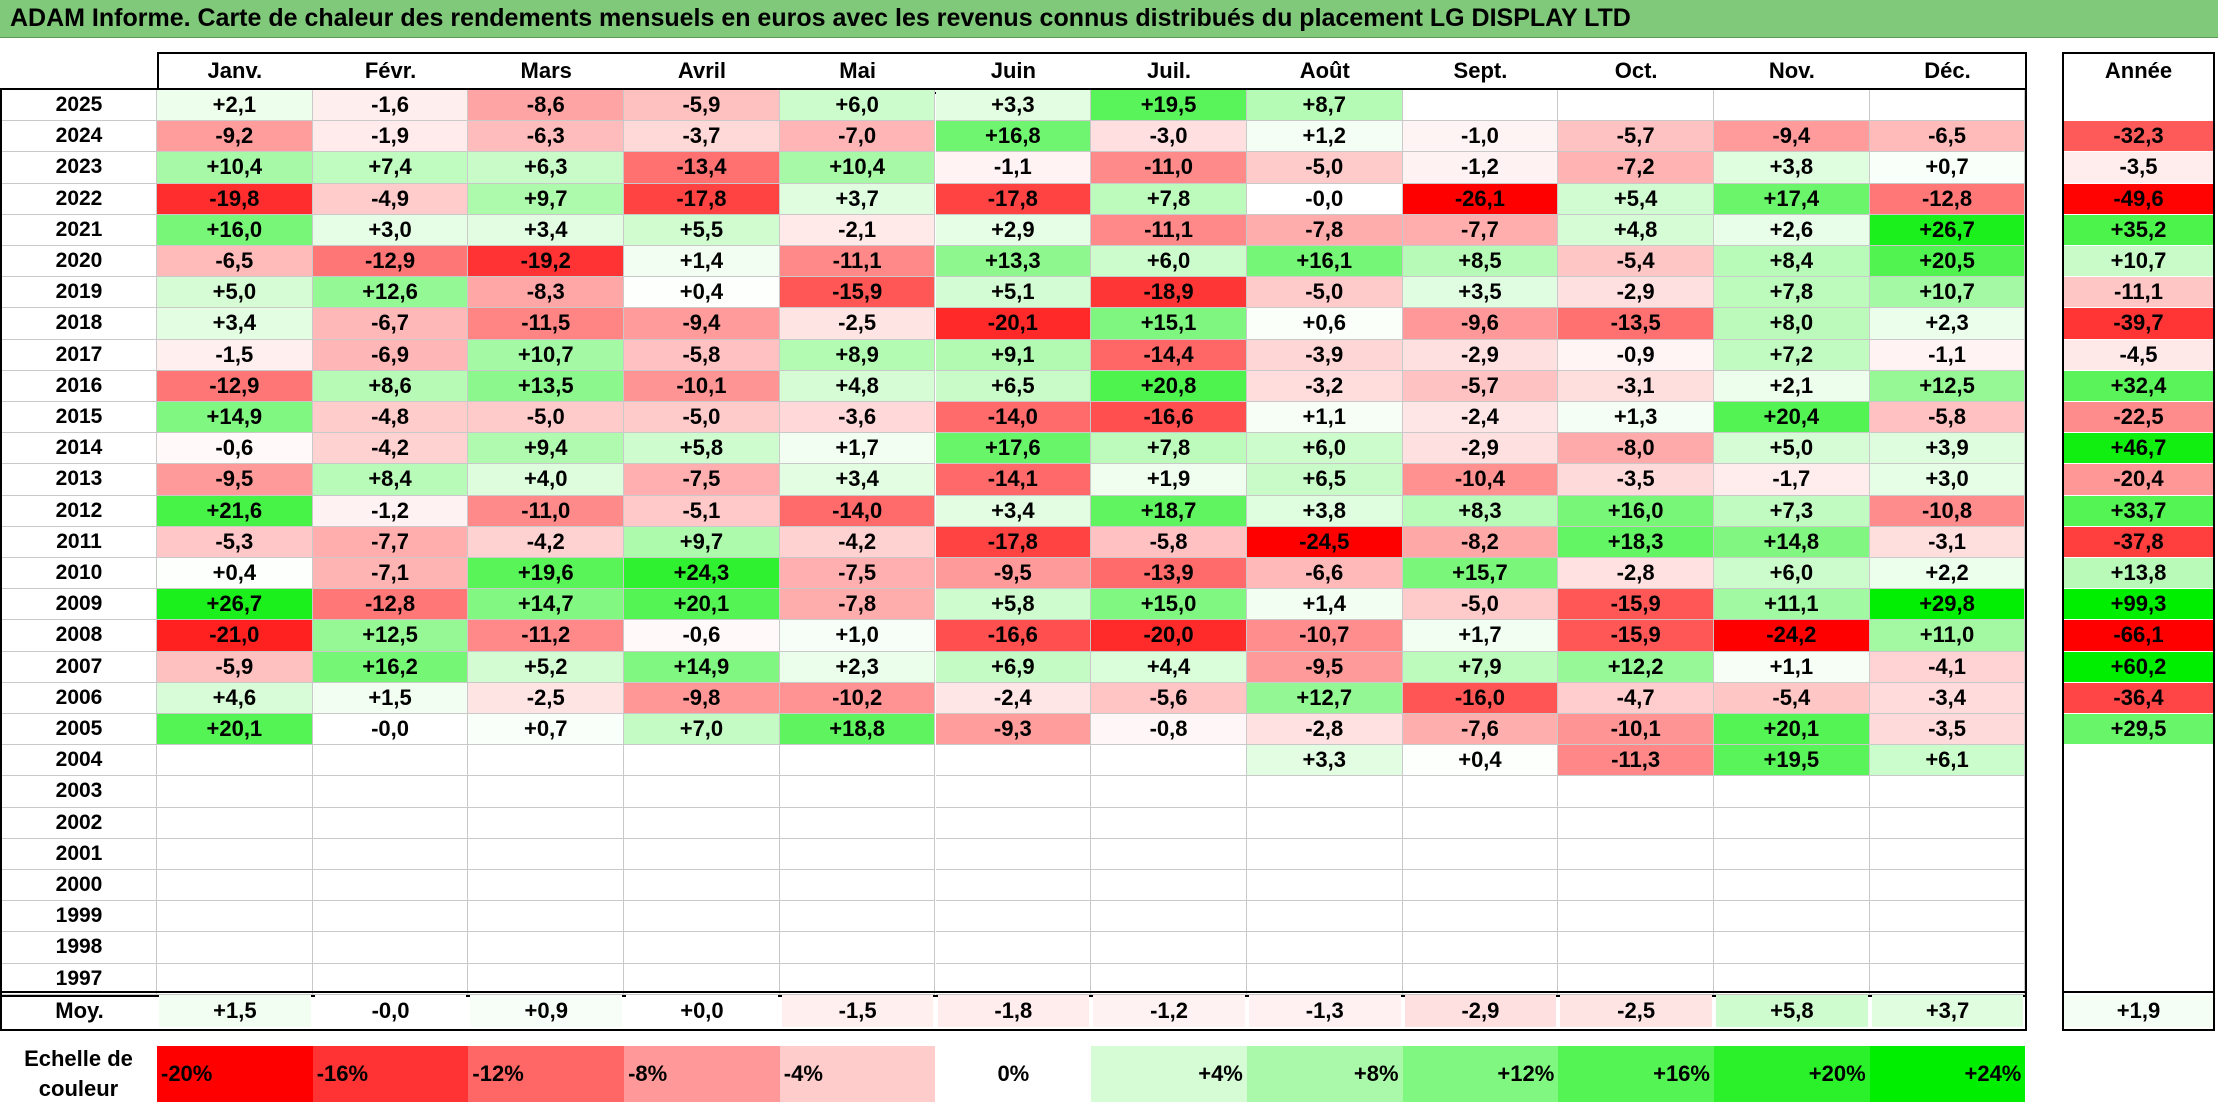  I want to click on heatmap-cell: -6,9, so click(390, 355).